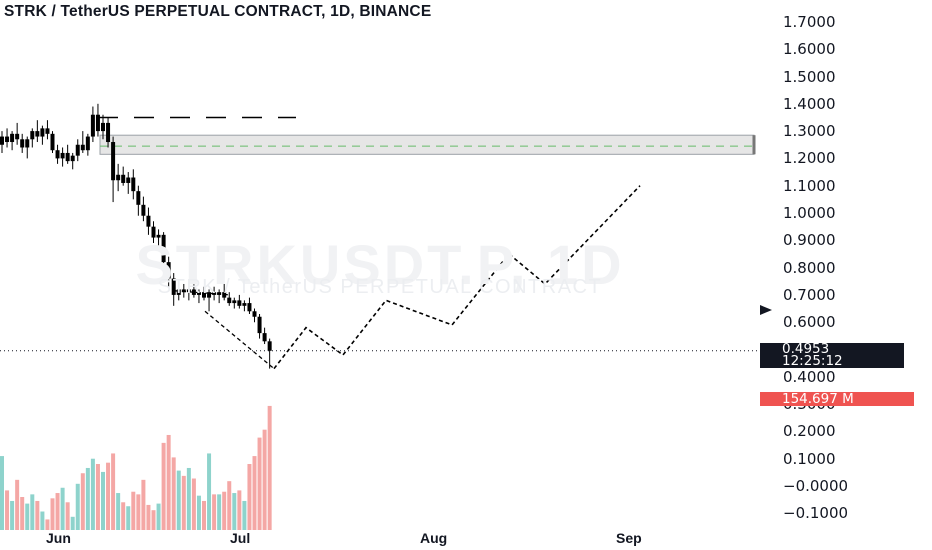 This screenshot has height=550, width=932. What do you see at coordinates (766, 310) in the screenshot?
I see `scale-arrow-icon` at bounding box center [766, 310].